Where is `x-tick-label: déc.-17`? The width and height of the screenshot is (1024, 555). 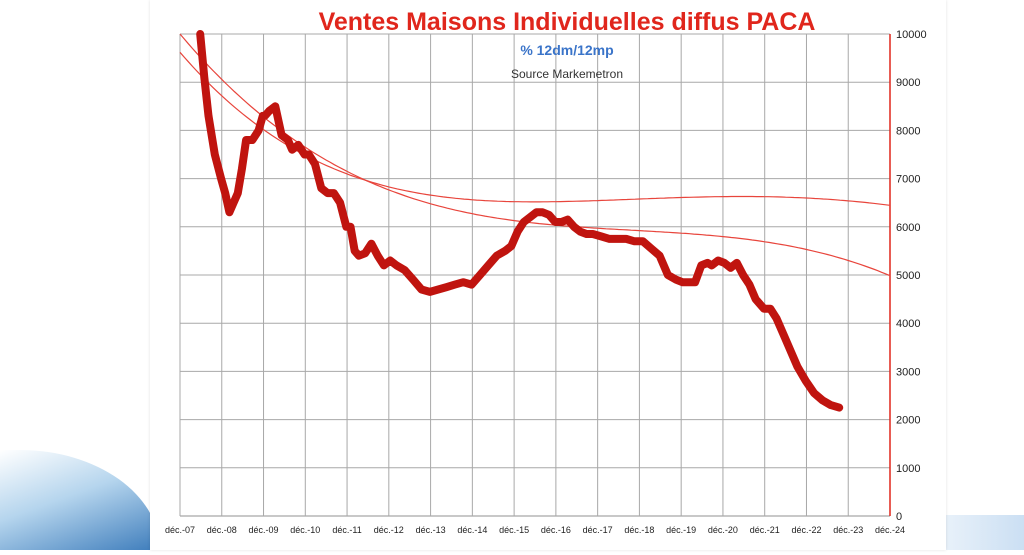 x-tick-label: déc.-17 is located at coordinates (598, 530).